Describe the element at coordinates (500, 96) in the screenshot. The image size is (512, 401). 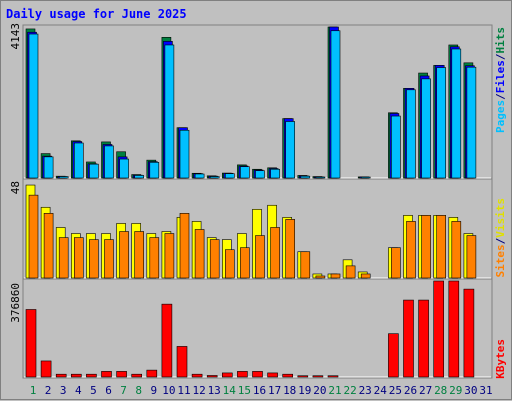
I see `legend-sep-1: /` at that location.